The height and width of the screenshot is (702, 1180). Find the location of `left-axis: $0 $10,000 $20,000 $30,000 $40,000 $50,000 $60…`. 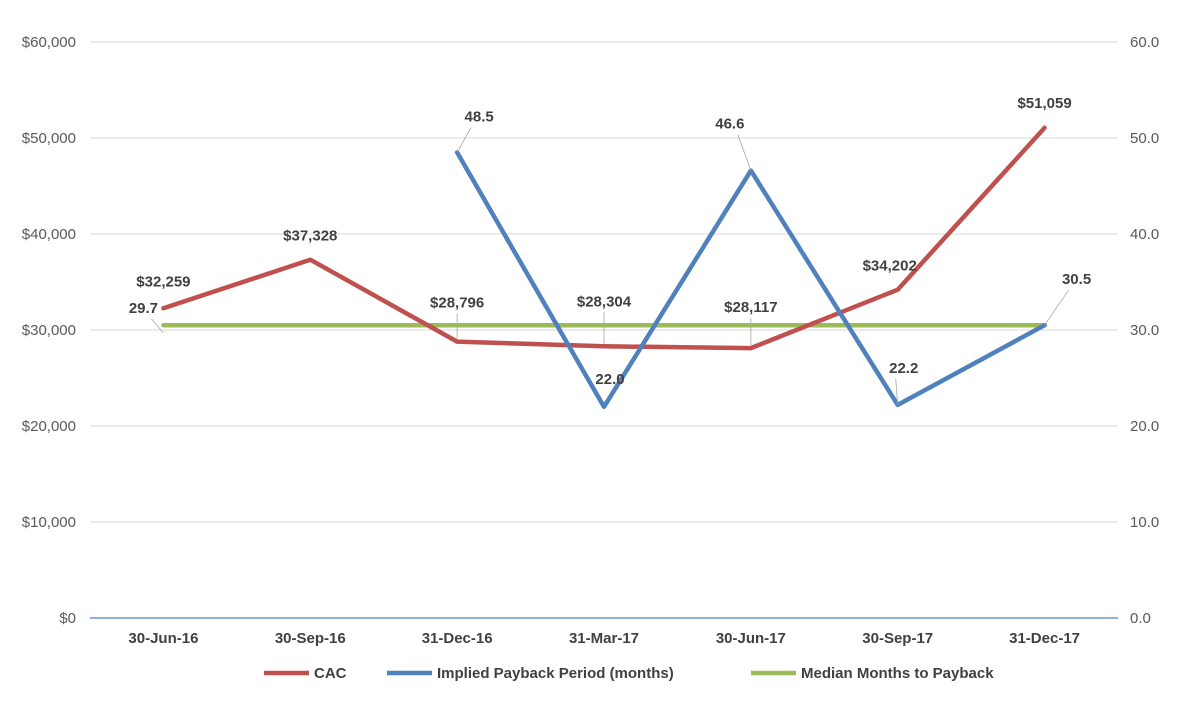

left-axis: $0 $10,000 $20,000 $30,000 $40,000 $50,000 $60… is located at coordinates (49, 330).